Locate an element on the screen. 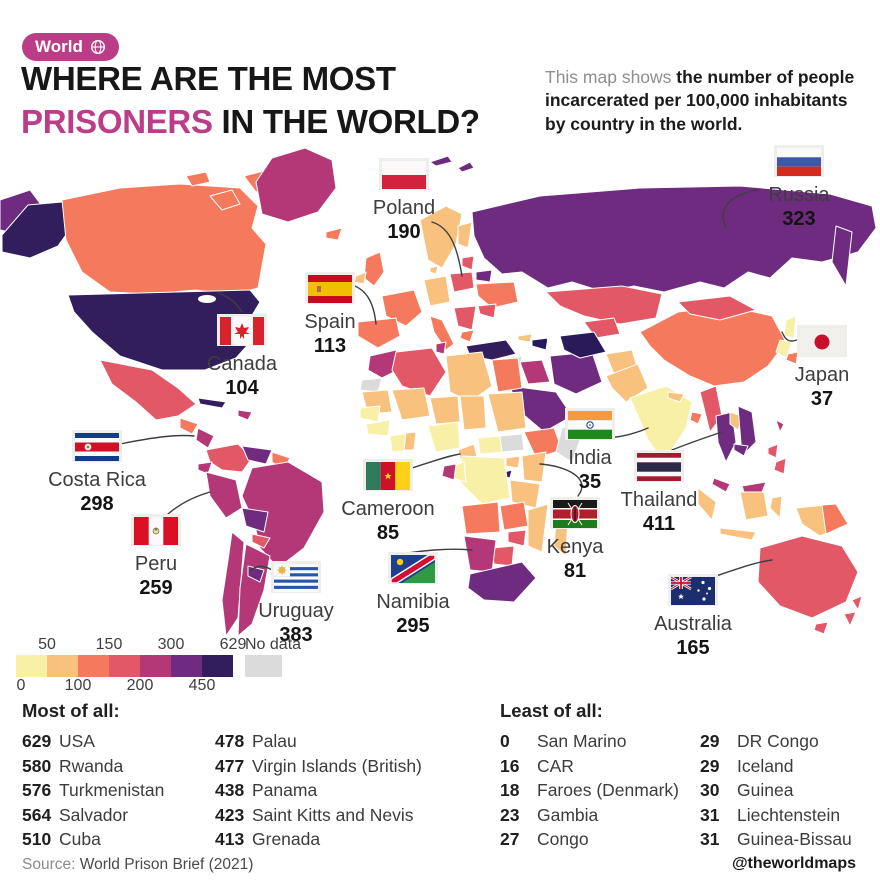  map-peru is located at coordinates (224, 495).